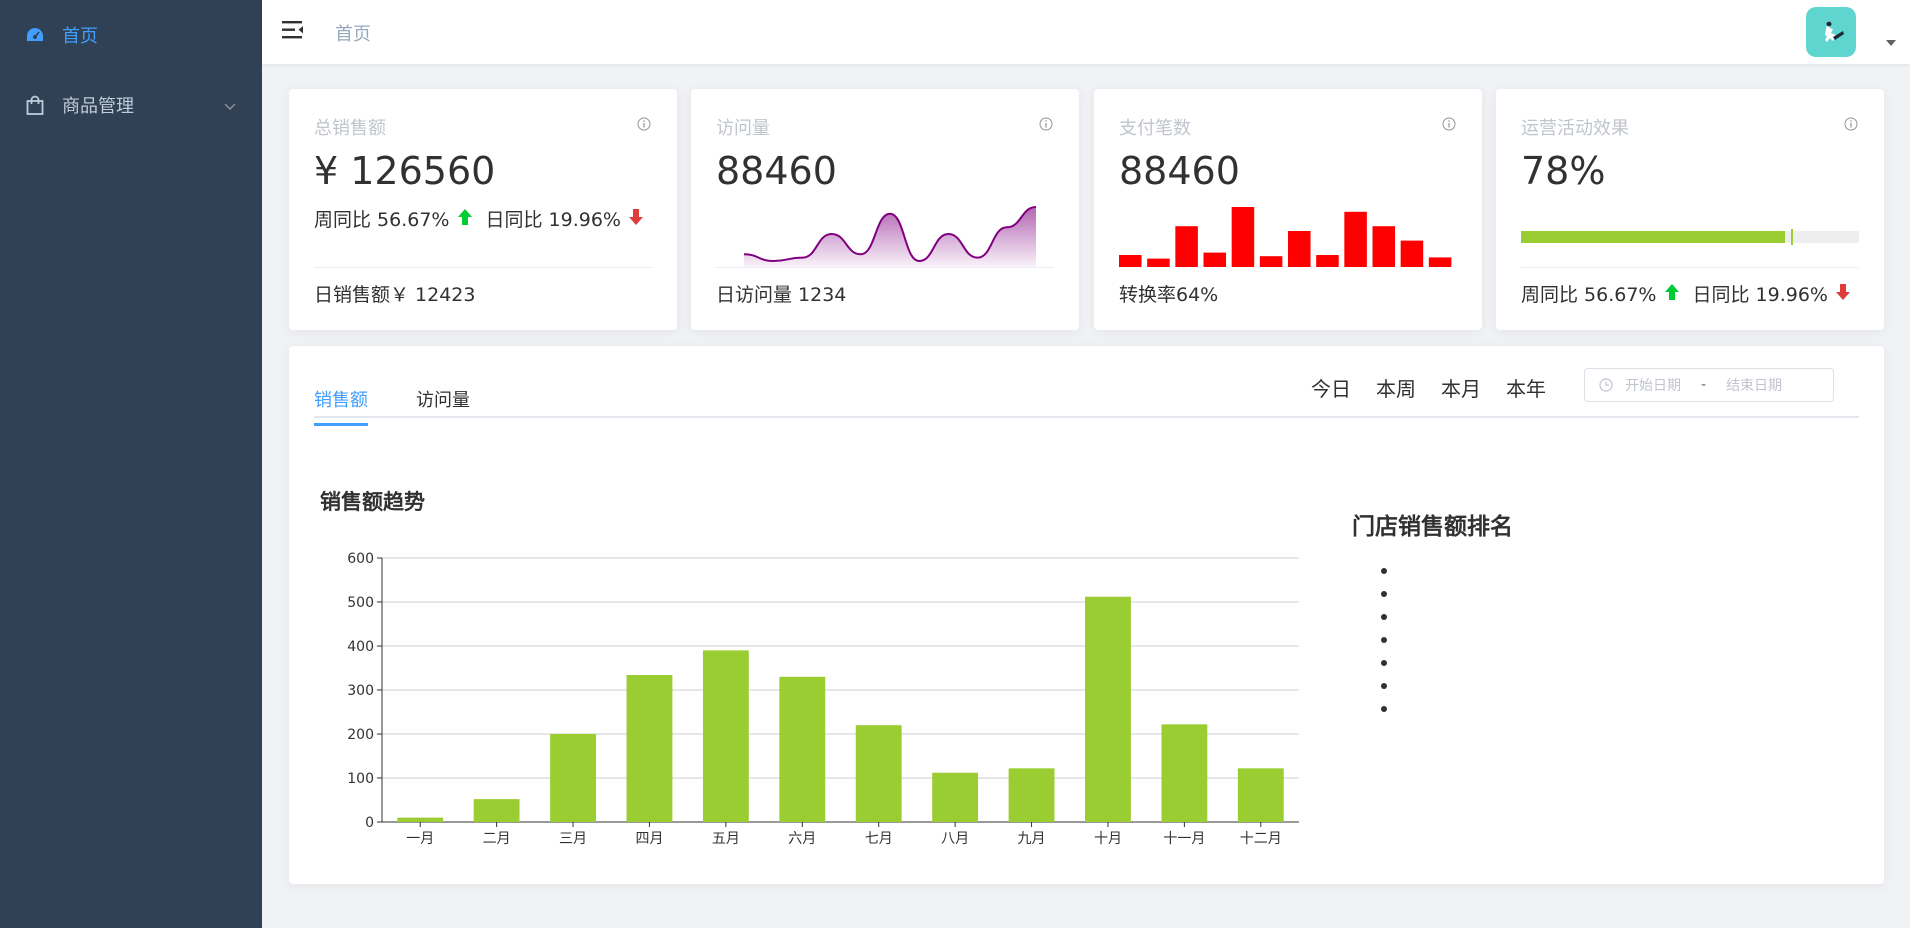  What do you see at coordinates (649, 839) in the screenshot?
I see `x-tick-label: 四月` at bounding box center [649, 839].